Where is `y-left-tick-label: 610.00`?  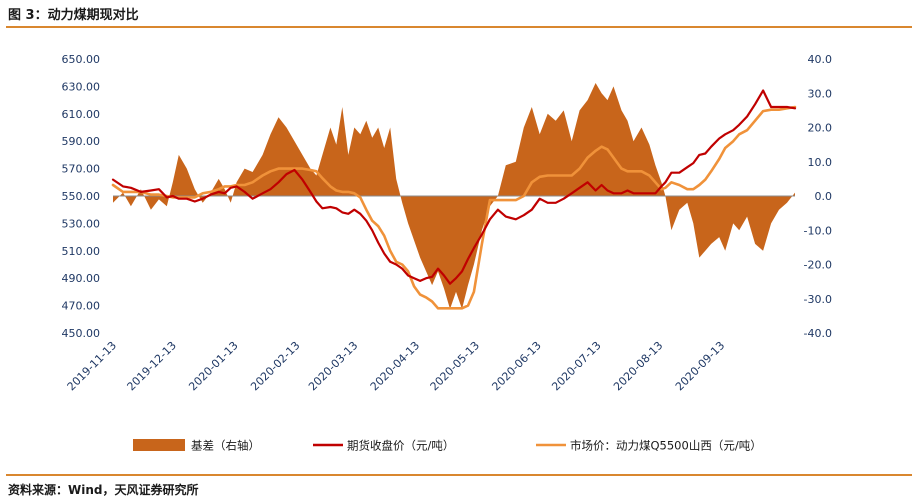
y-left-tick-label: 610.00 is located at coordinates (81, 114).